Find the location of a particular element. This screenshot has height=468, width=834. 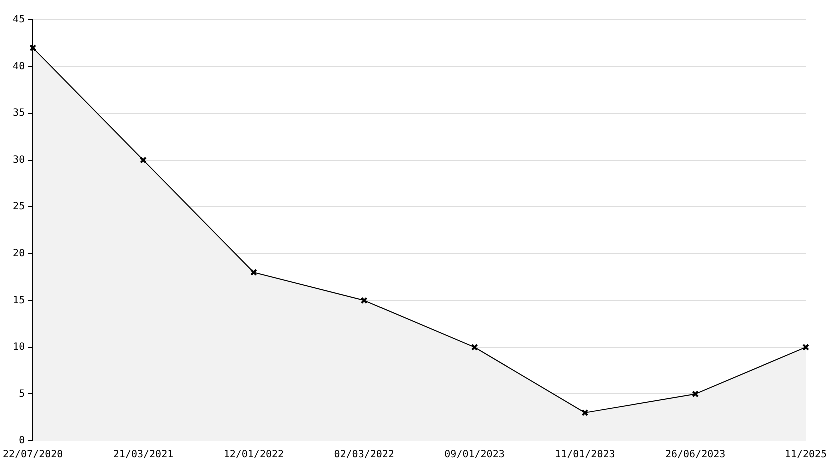

x-tick-label: 26/06/2023 is located at coordinates (695, 455).